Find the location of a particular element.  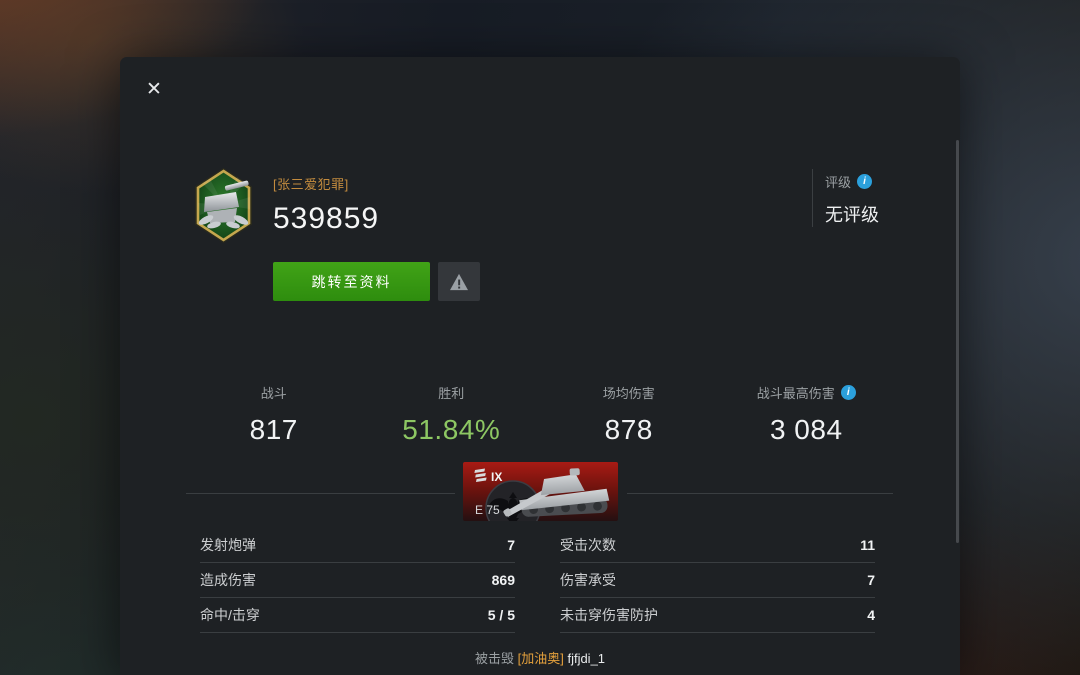

stat-max-damage: 战斗最高伤害 i 3 084 is located at coordinates (807, 414).